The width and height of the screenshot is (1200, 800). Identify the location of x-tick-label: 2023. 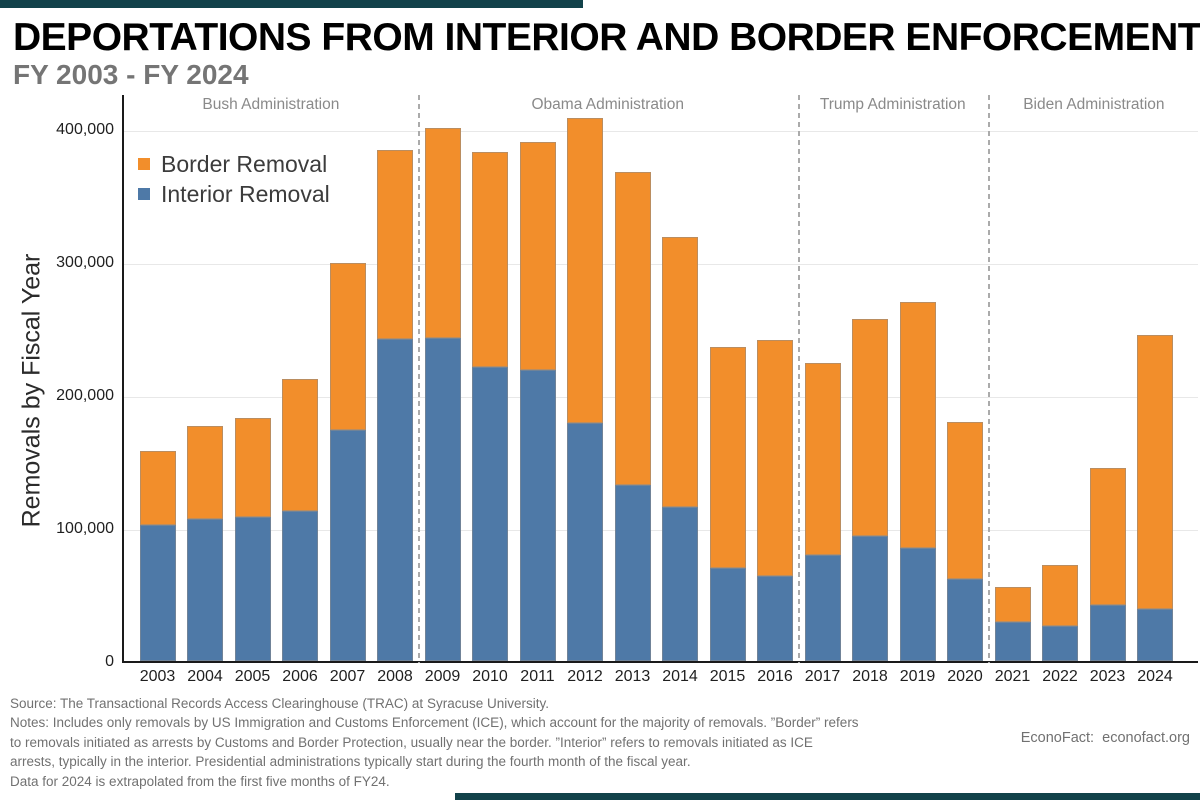
(1107, 676).